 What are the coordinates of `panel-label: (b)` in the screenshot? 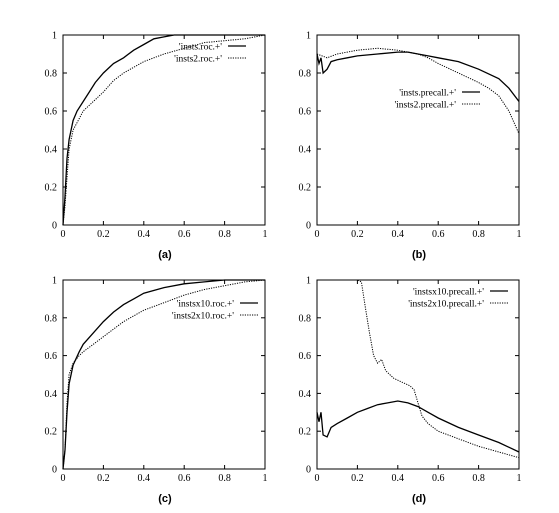 It's located at (419, 255).